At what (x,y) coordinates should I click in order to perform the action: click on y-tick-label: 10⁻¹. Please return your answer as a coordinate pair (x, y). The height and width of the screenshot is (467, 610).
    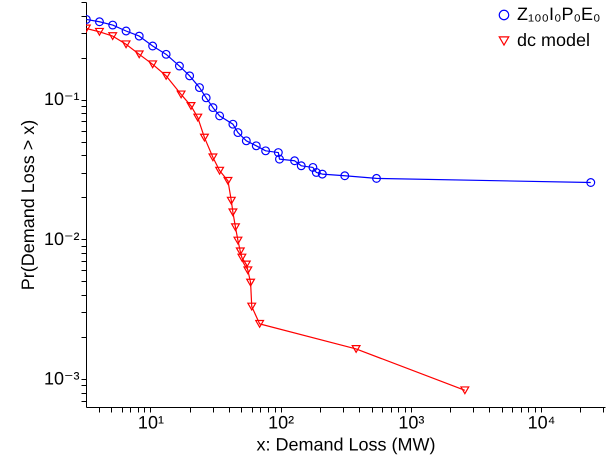
    Looking at the image, I should click on (62, 99).